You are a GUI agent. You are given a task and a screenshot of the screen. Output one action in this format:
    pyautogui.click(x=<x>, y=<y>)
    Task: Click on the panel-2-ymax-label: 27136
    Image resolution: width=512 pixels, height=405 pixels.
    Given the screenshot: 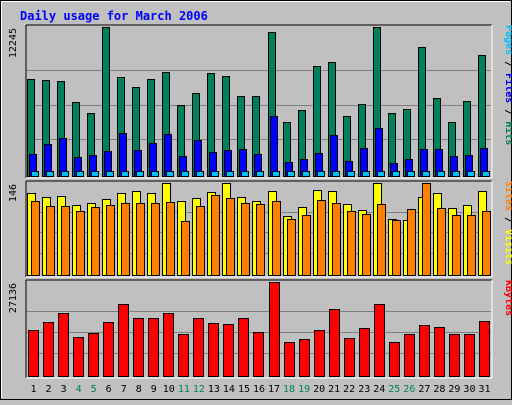 What is the action you would take?
    pyautogui.click(x=13, y=298)
    